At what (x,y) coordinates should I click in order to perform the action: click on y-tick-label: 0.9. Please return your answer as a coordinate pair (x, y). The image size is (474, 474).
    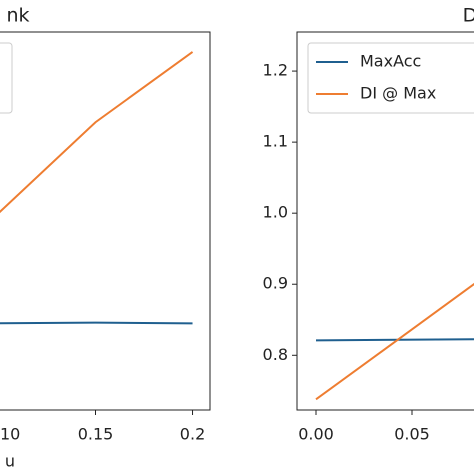
    Looking at the image, I should click on (275, 283).